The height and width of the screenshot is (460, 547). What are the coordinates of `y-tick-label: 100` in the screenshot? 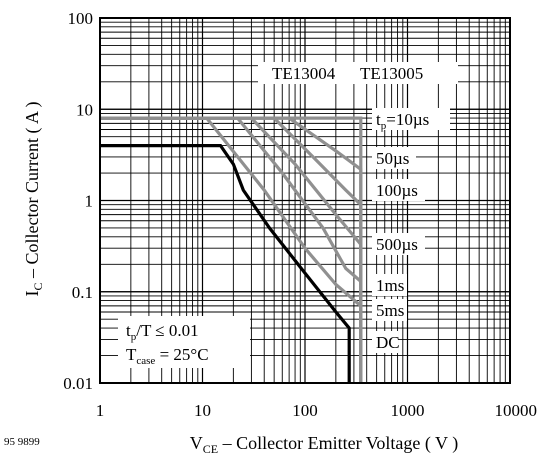 It's located at (81, 18).